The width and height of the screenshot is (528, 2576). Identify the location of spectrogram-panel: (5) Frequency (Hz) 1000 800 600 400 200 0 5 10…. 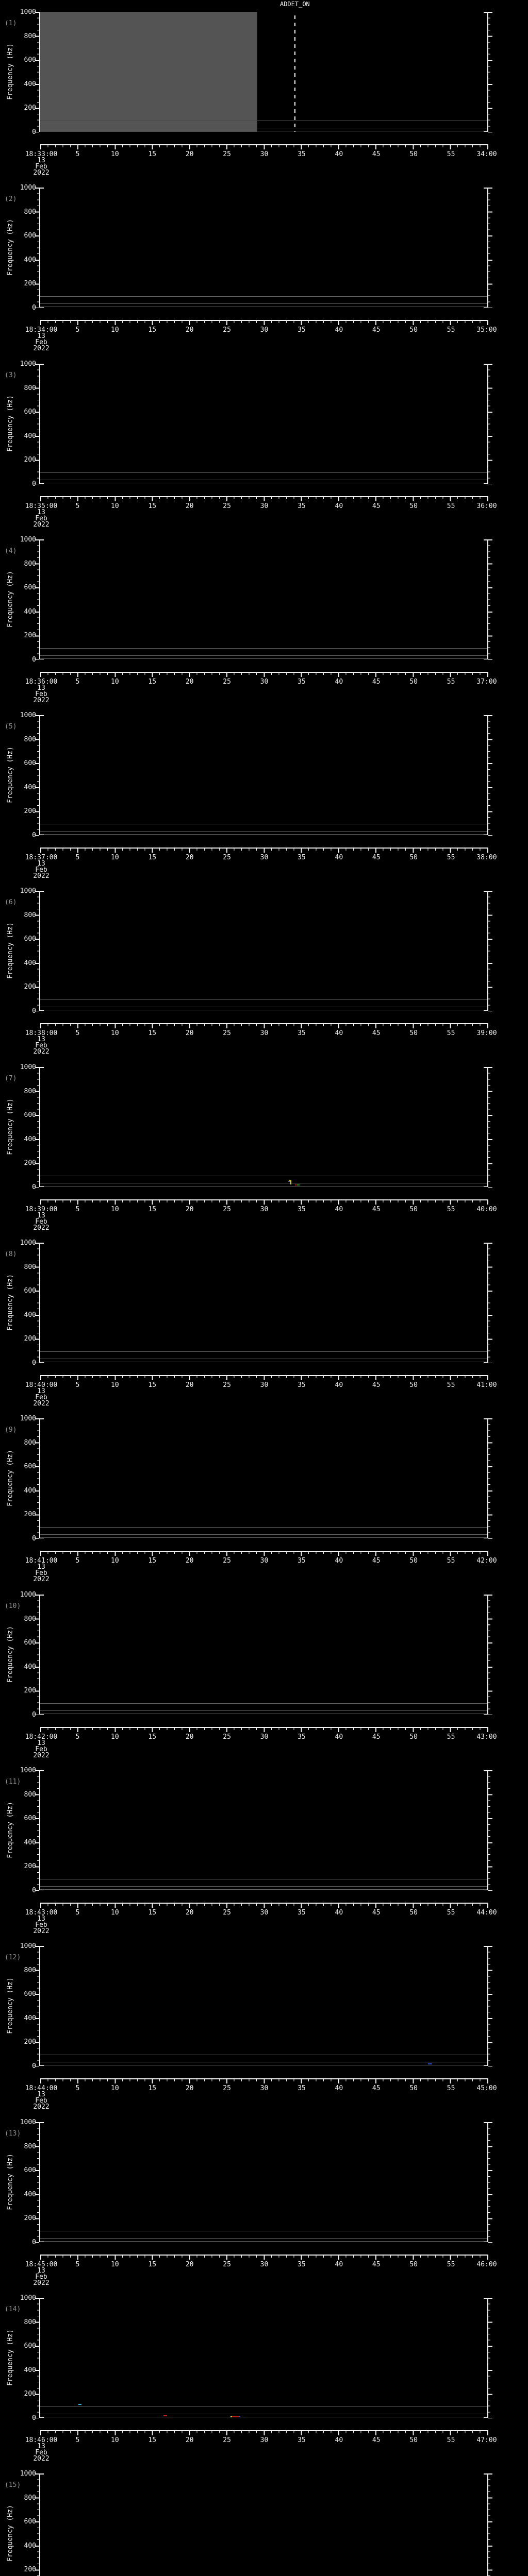
(264, 791).